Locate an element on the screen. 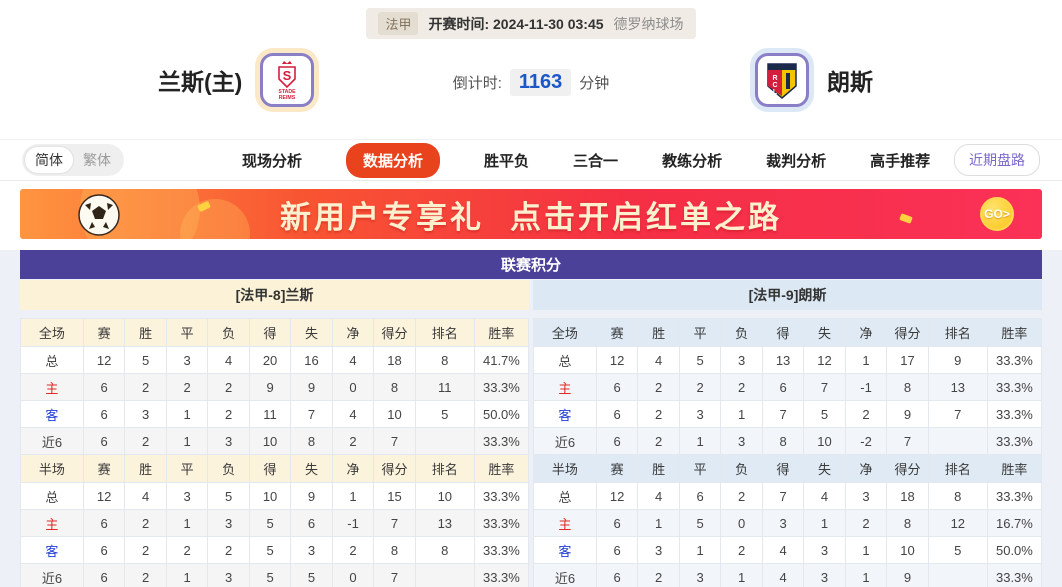 Image resolution: width=1062 pixels, height=587 pixels. column-header: 失 is located at coordinates (824, 332).